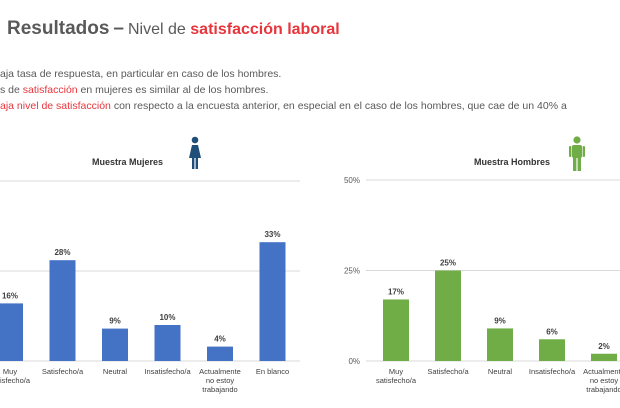  What do you see at coordinates (55, 106) in the screenshot?
I see `finding-highlight-text: aja nivel de satisfacción` at bounding box center [55, 106].